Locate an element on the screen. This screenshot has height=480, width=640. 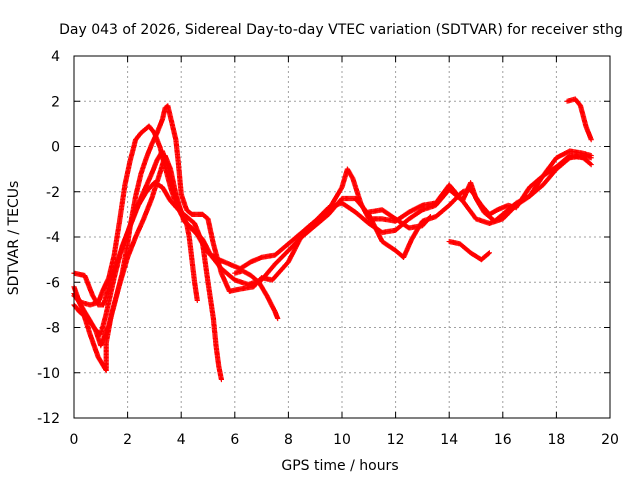
x-tick-label: 2 is located at coordinates (127, 440).